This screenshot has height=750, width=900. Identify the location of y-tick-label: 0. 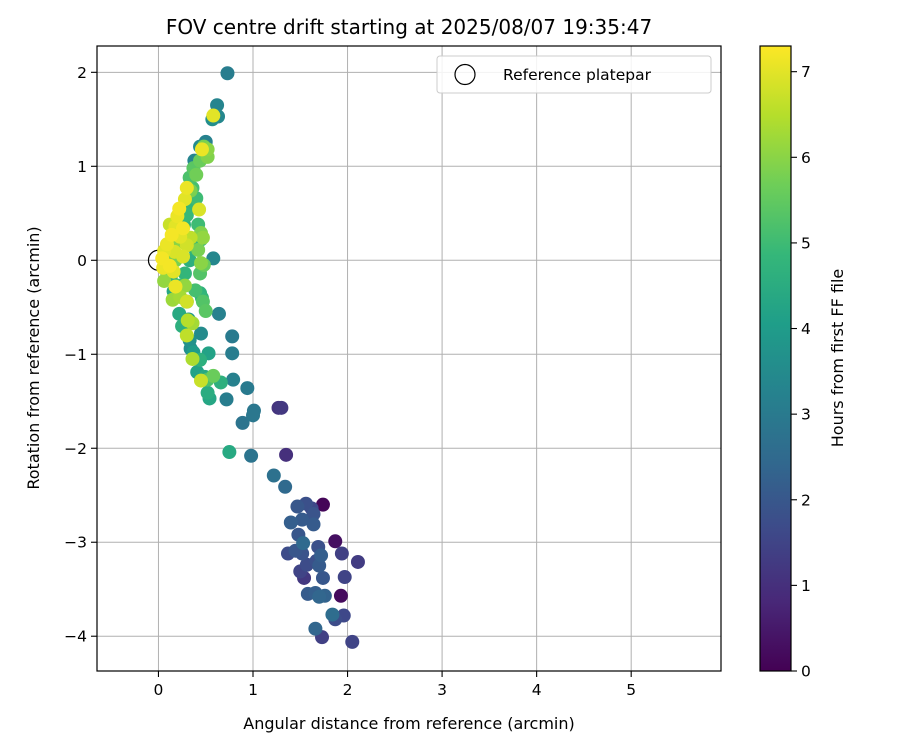
(82, 261).